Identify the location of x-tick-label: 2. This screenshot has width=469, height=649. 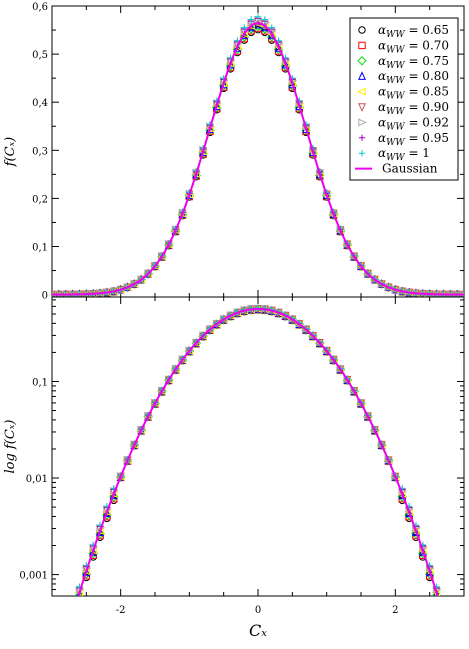
(395, 610).